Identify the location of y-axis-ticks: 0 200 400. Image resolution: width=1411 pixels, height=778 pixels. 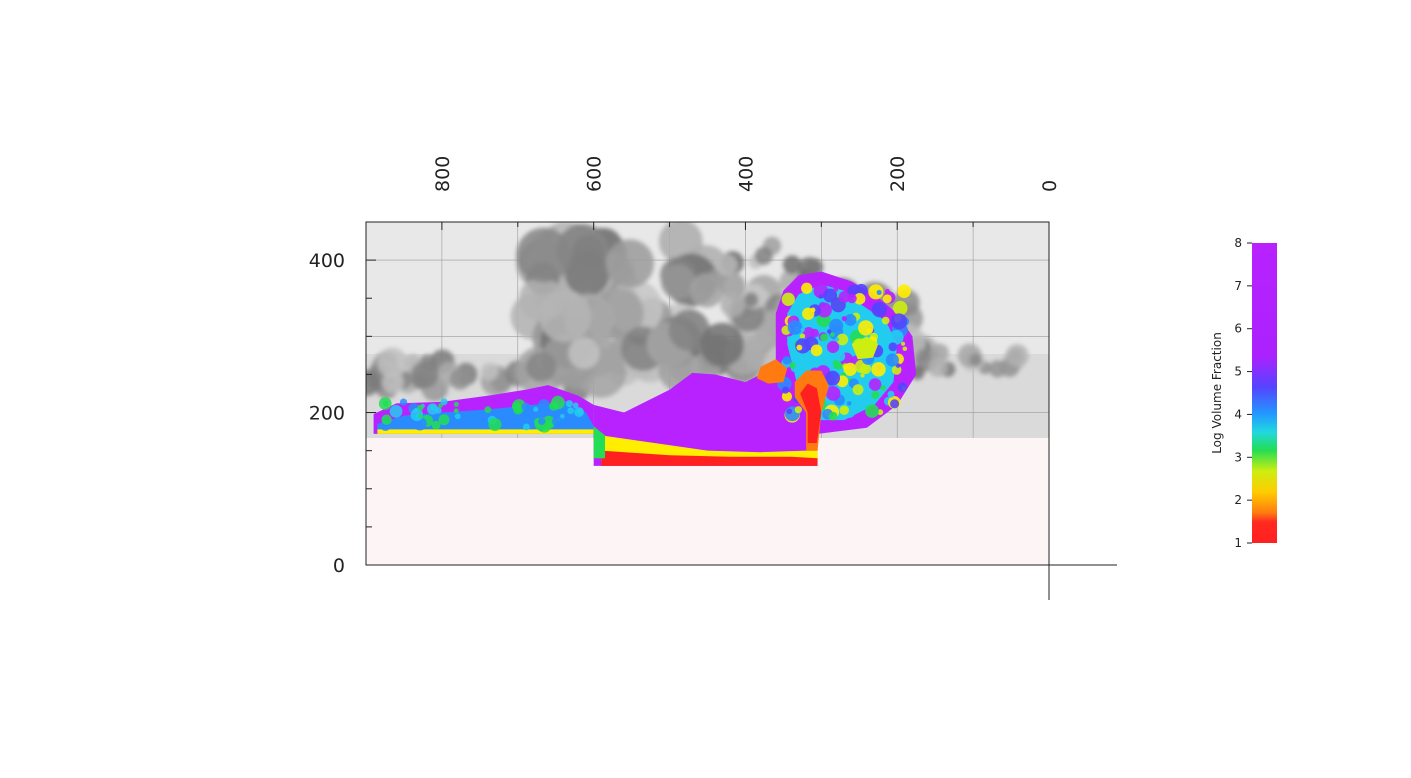
(342, 399).